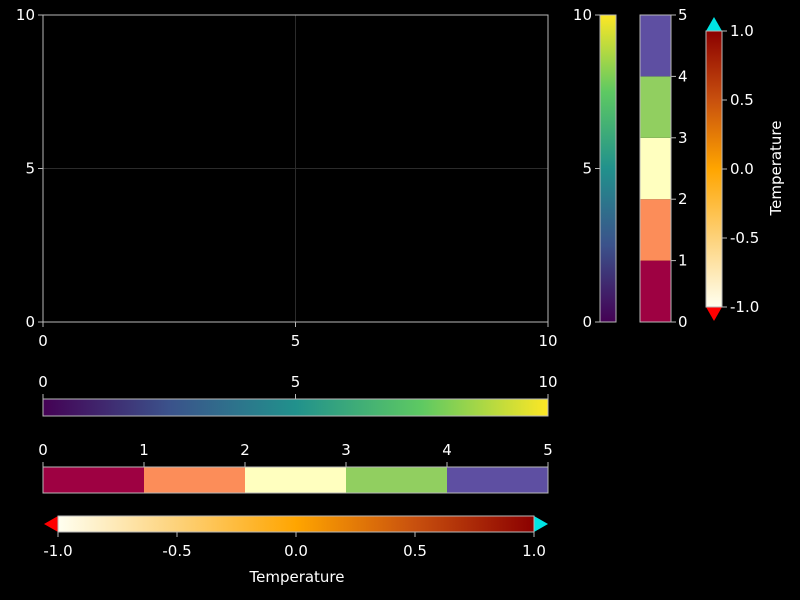 The image size is (800, 600). Describe the element at coordinates (296, 341) in the screenshot. I see `x-tick-label: 5` at that location.